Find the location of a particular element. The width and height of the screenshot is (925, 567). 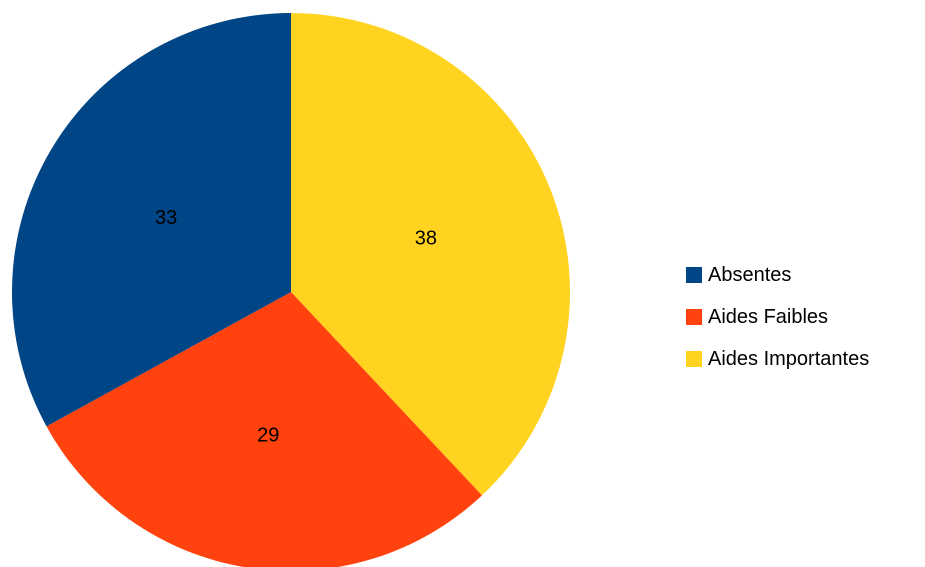

pie-data-labels: 38 29 33 is located at coordinates (296, 326).